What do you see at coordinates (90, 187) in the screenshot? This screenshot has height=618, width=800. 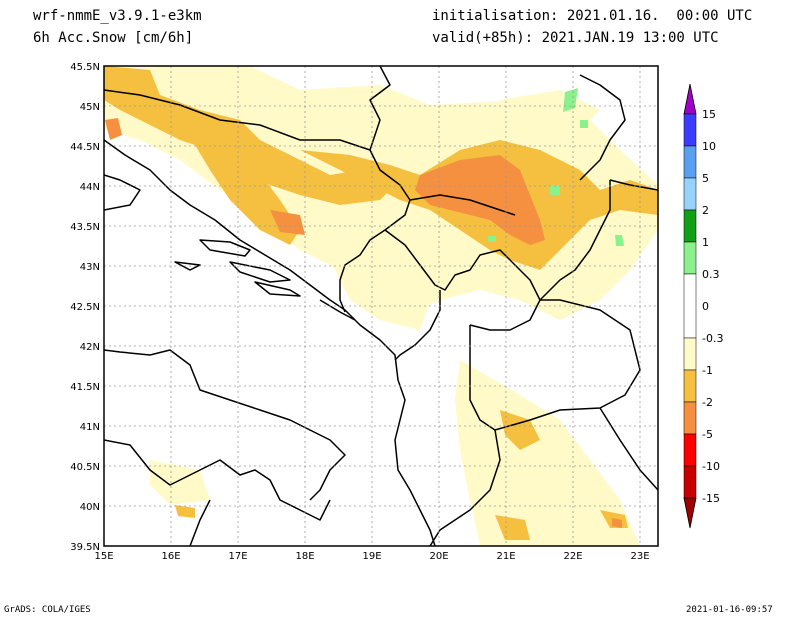 I see `lat-label: 44N` at bounding box center [90, 187].